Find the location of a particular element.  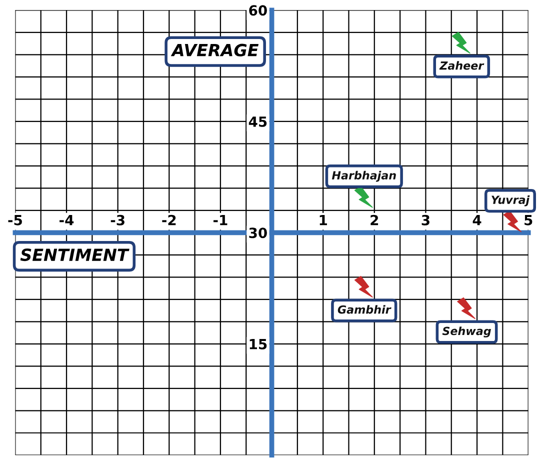

x-tick-label: -1 is located at coordinates (220, 220).